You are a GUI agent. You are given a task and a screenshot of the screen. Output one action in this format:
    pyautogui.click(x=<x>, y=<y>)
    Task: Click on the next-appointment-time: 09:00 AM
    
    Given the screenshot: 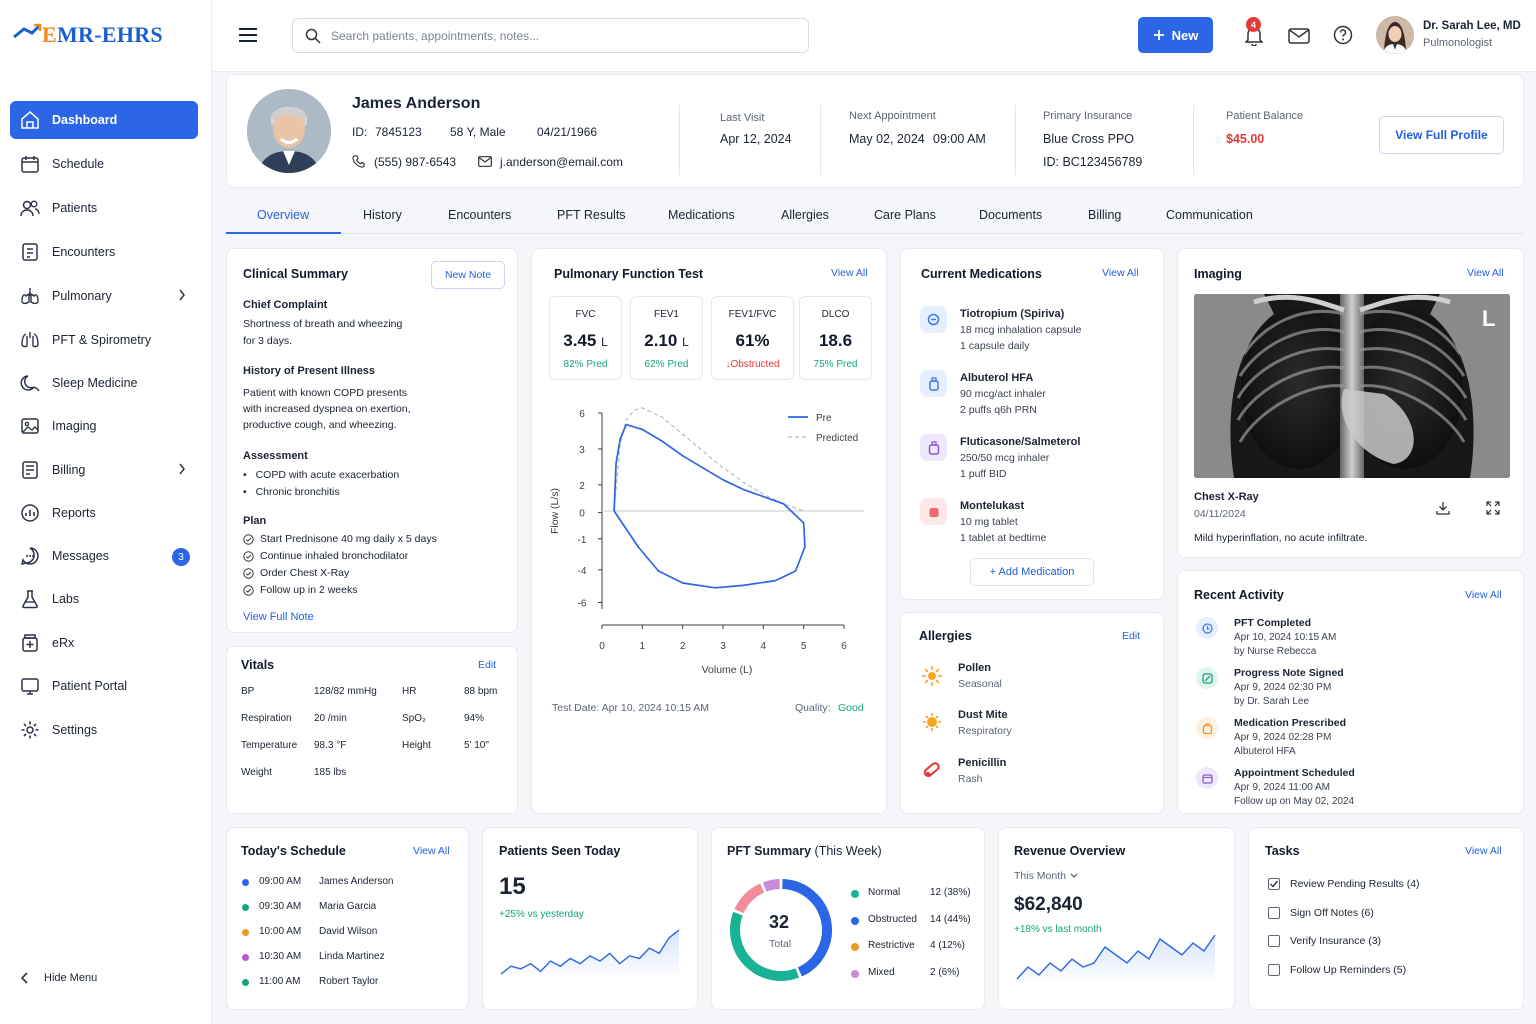 What is the action you would take?
    pyautogui.click(x=959, y=139)
    